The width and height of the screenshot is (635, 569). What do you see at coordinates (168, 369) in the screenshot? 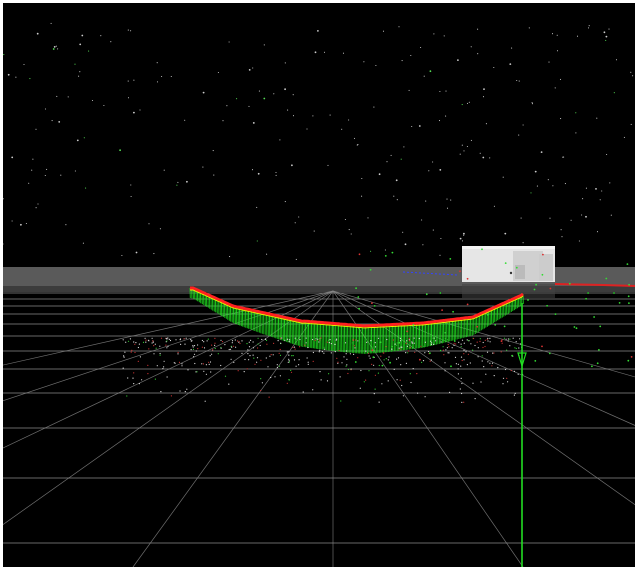
I see `grid-line-radial` at bounding box center [168, 369].